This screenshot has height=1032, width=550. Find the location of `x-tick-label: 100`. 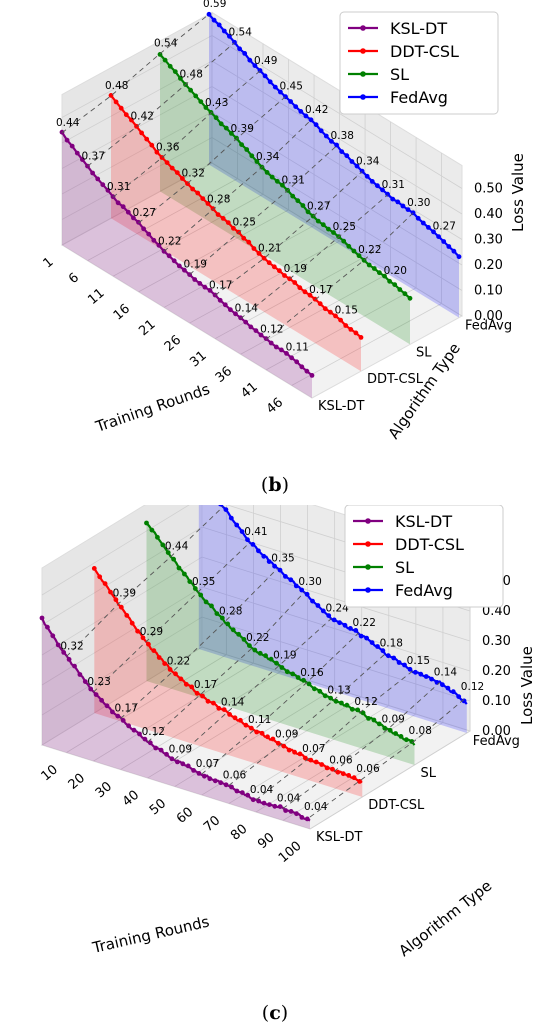

x-tick-label: 100 is located at coordinates (290, 852).